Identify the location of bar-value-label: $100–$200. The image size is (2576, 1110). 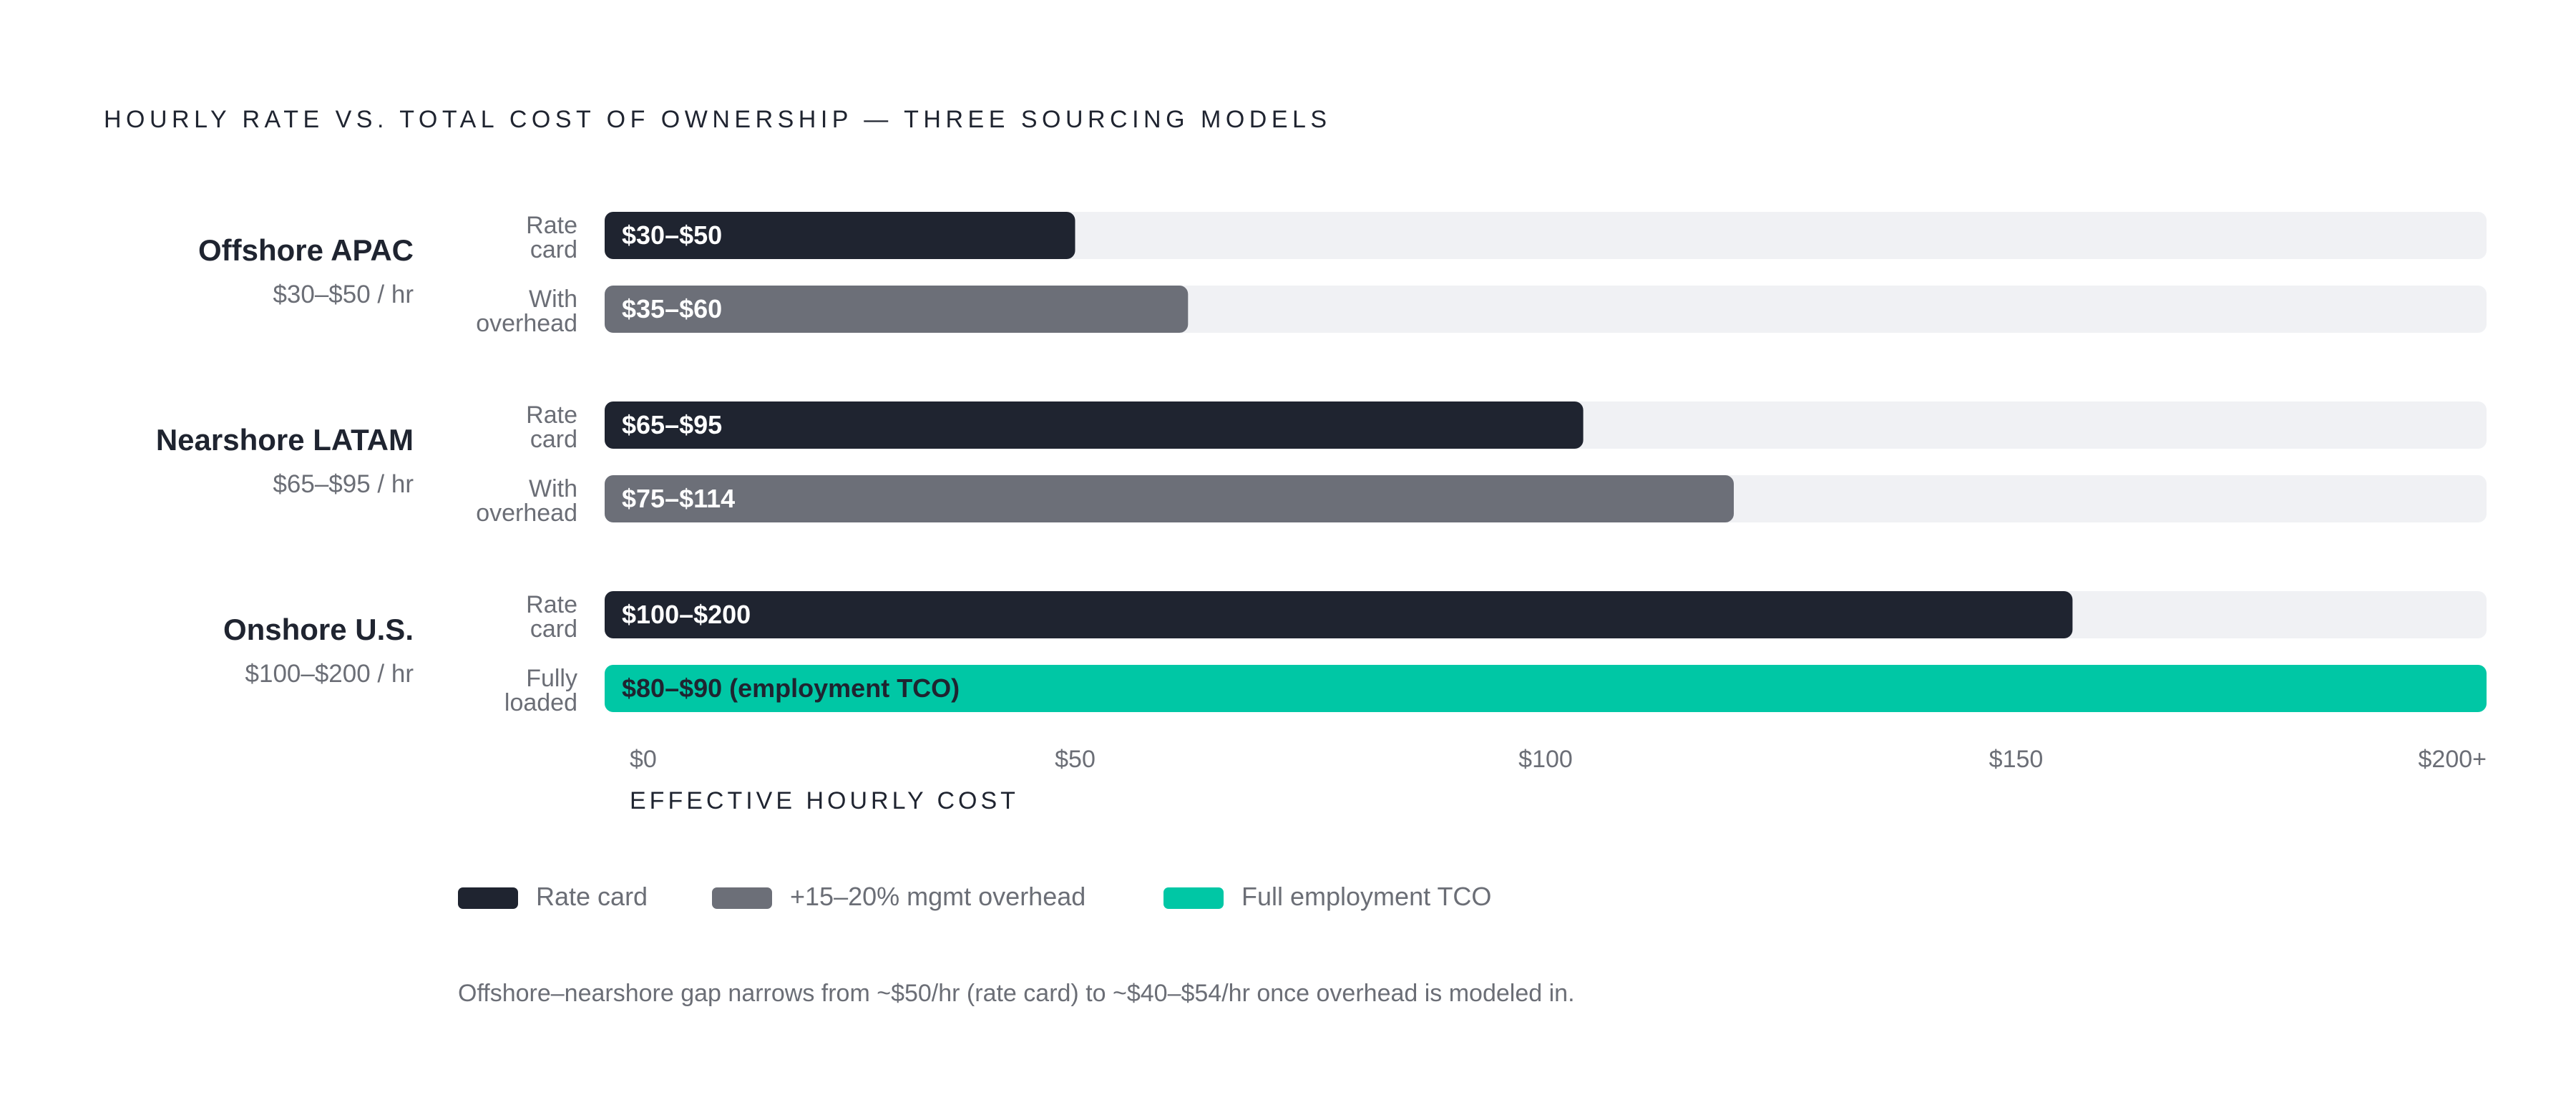
(686, 614).